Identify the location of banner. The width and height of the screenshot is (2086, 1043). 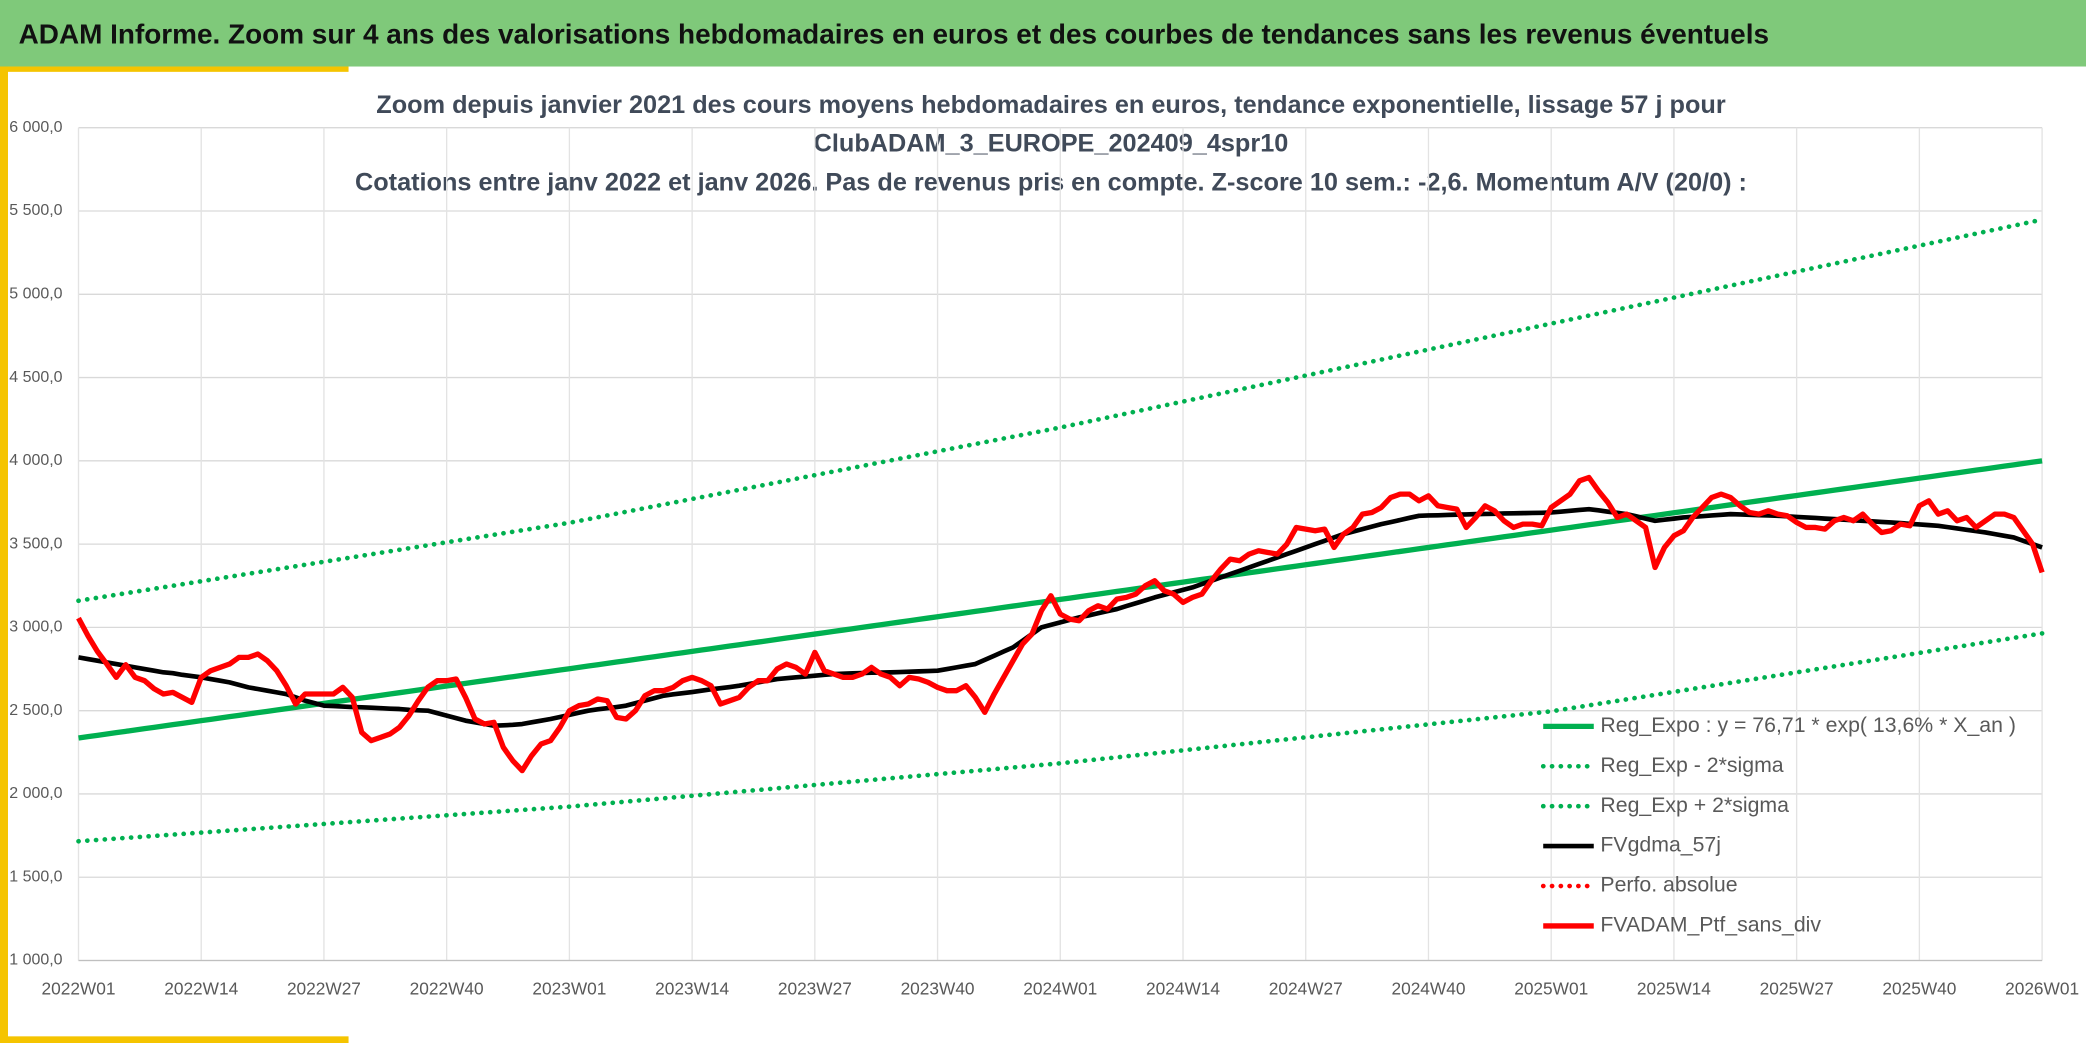
(1043, 33).